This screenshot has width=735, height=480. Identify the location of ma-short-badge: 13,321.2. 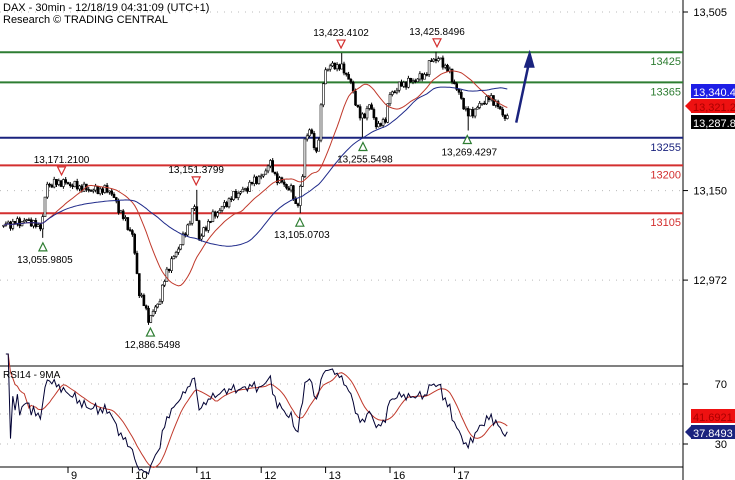
(714, 108).